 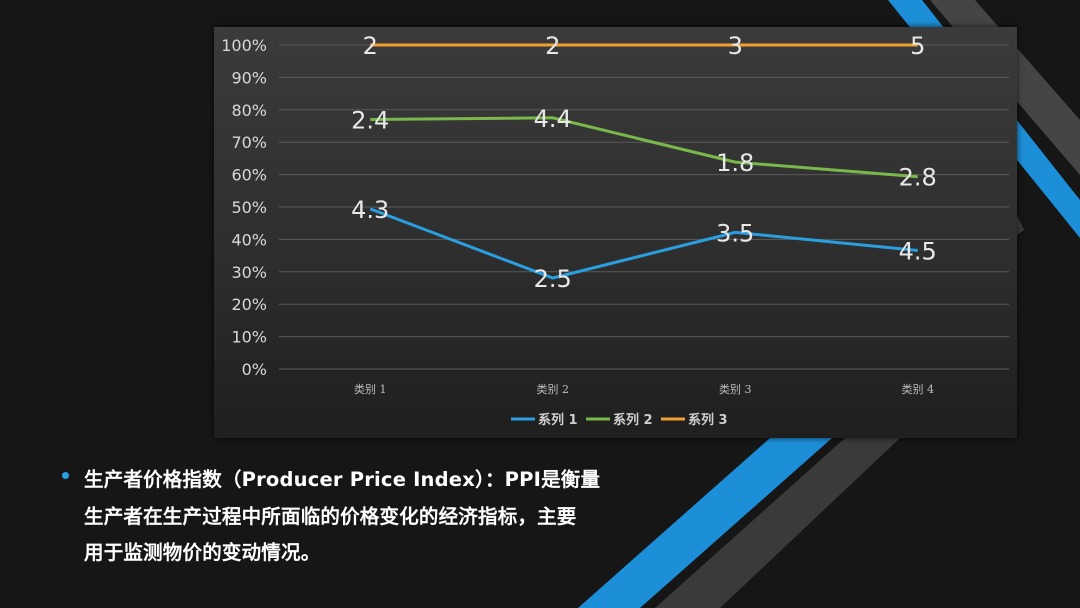 I want to click on description-line-2: 生产者在生产过程中所面临的价格变化的经济指标，主要, so click(x=330, y=516).